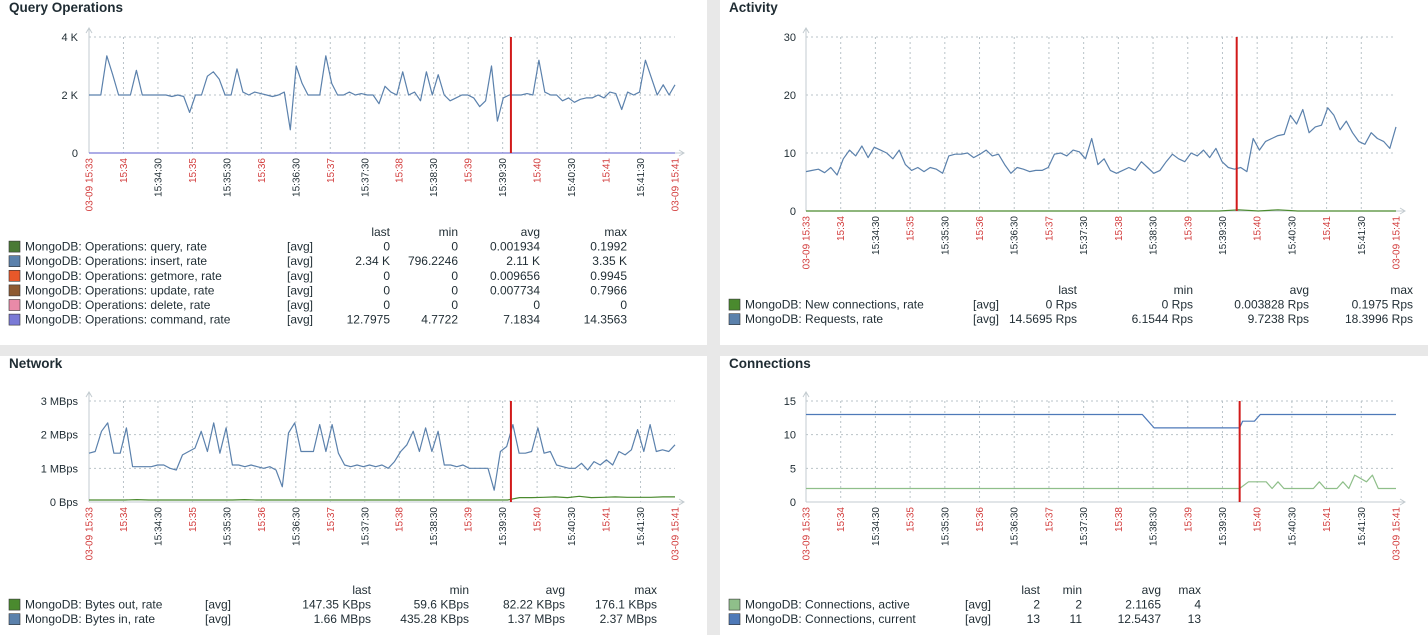 The height and width of the screenshot is (635, 1428). Describe the element at coordinates (830, 619) in the screenshot. I see `legend-name: MongoDB: Connections, current` at that location.